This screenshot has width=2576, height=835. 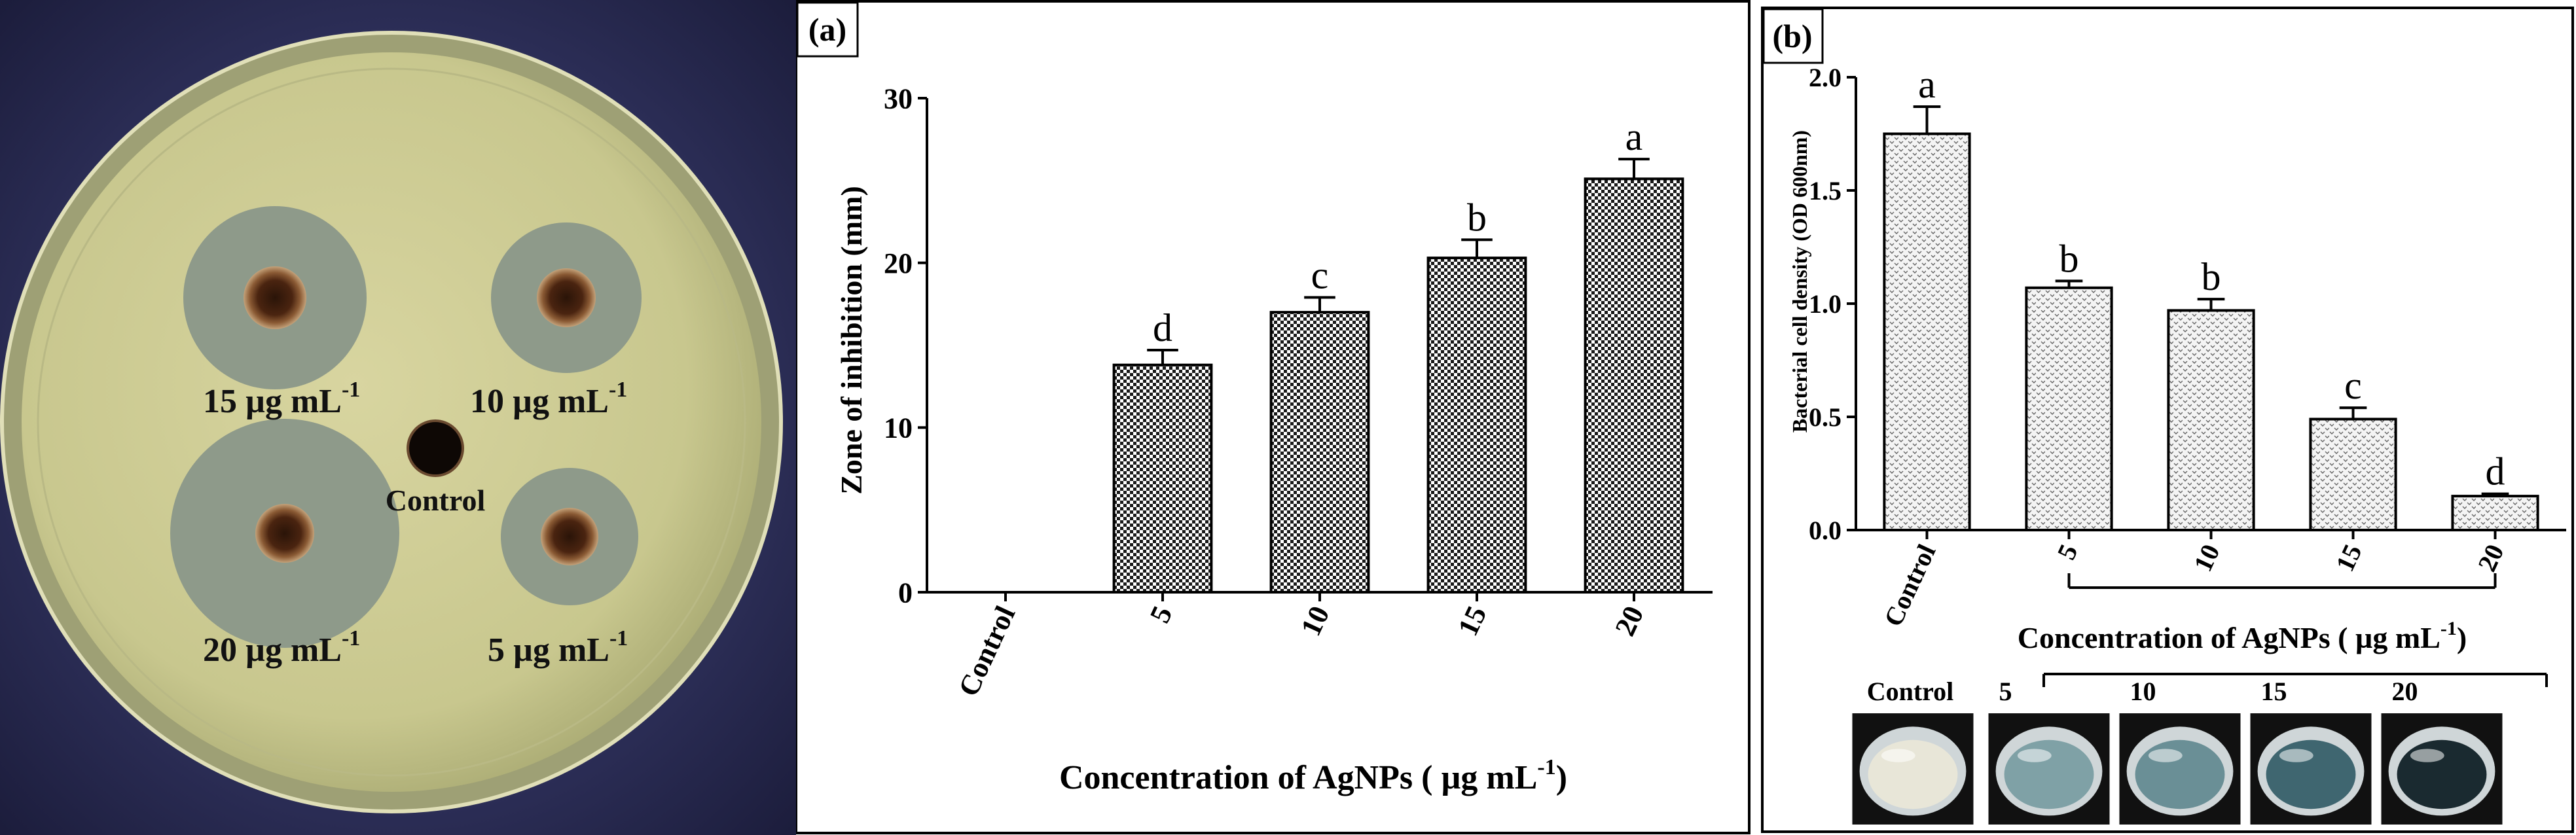 I want to click on y-tick-label: 0.0, so click(x=1825, y=530).